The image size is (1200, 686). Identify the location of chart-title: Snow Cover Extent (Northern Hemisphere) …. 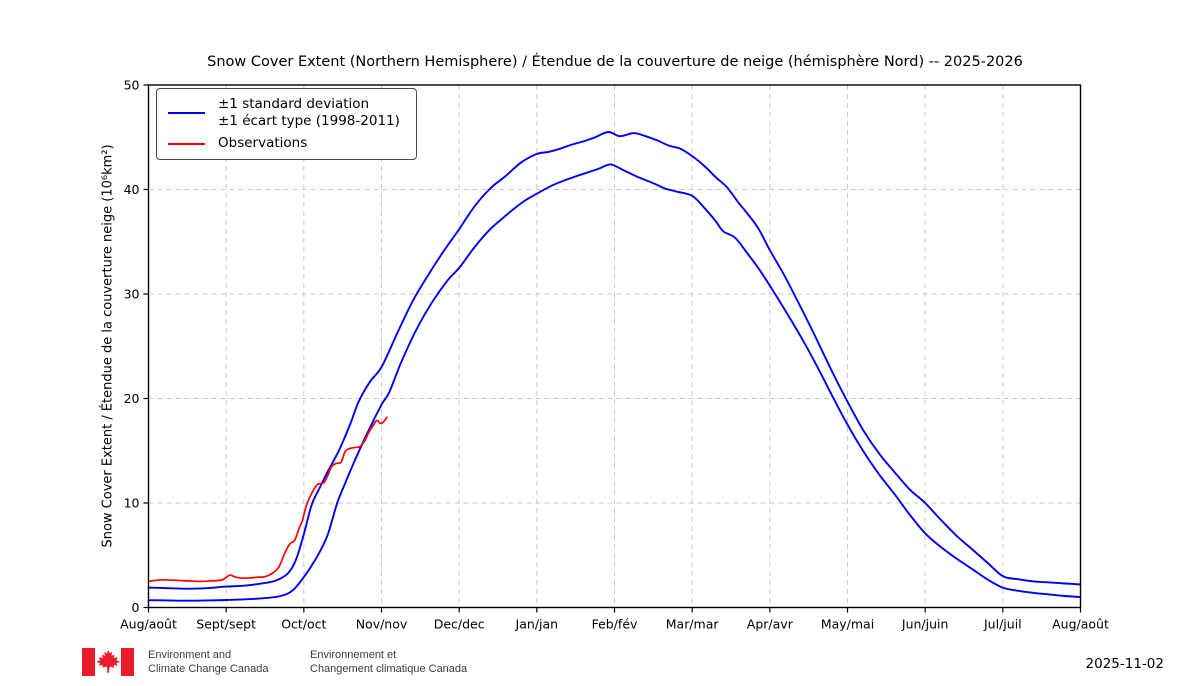
(615, 62).